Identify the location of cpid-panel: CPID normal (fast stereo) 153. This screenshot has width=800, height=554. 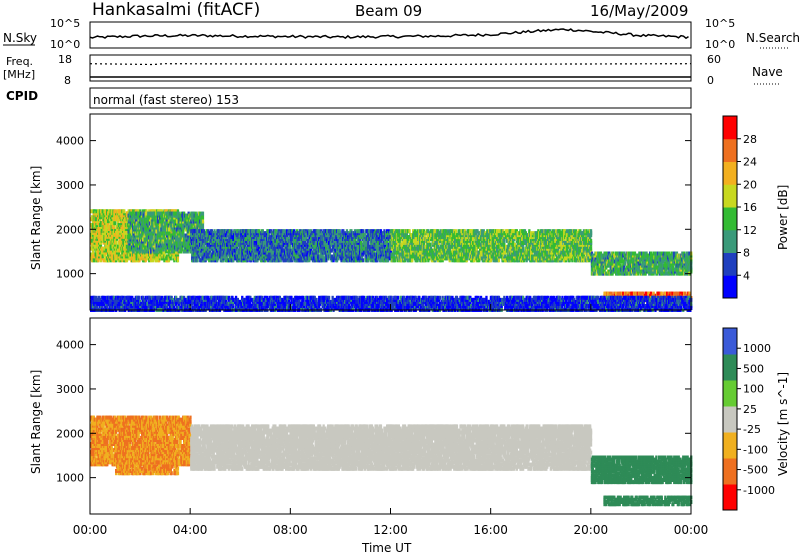
(349, 98).